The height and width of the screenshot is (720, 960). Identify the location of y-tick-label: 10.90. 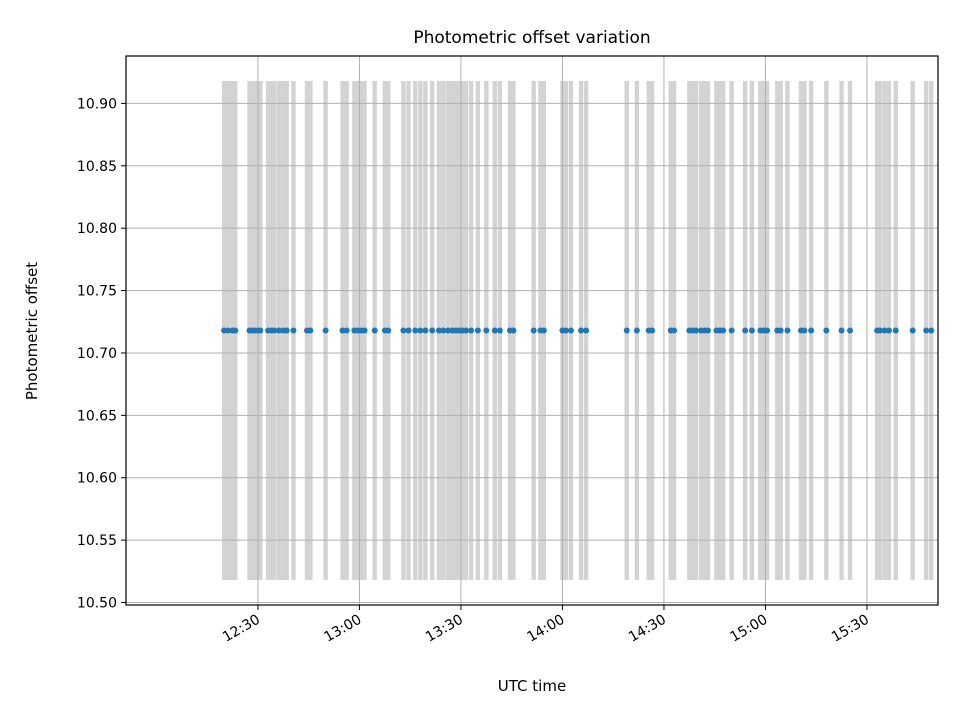
(97, 104).